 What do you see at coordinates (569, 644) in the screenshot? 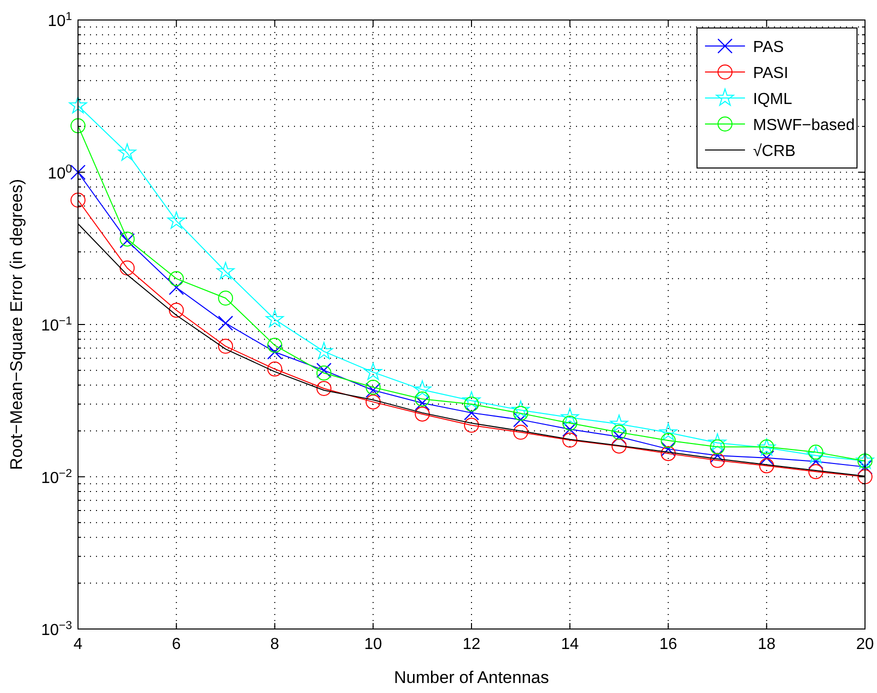
I see `x-tick-label: 14` at bounding box center [569, 644].